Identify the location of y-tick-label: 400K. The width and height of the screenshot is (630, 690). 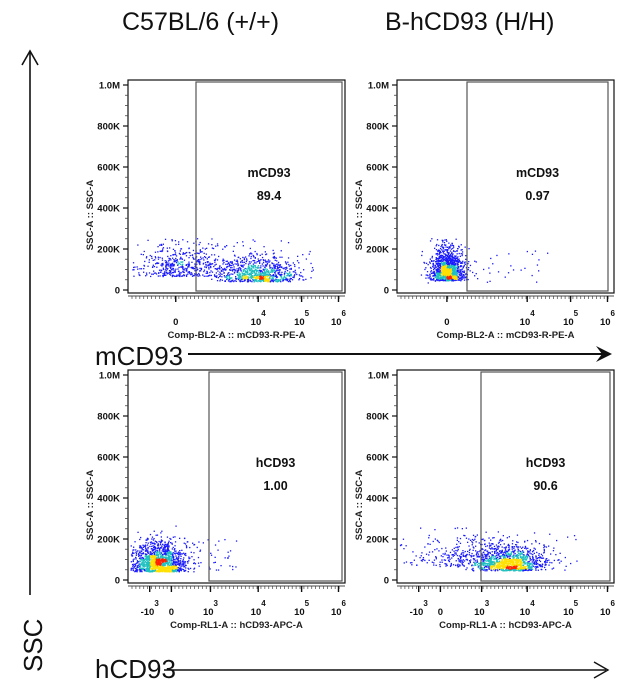
(377, 209).